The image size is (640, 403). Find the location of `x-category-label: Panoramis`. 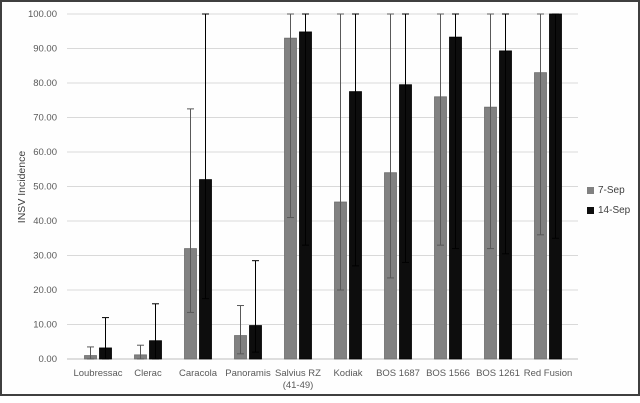

x-category-label: Panoramis is located at coordinates (248, 373).